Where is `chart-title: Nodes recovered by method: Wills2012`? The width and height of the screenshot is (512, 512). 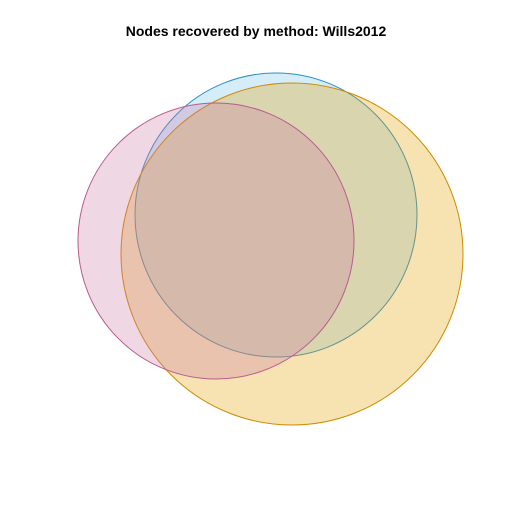 chart-title: Nodes recovered by method: Wills2012 is located at coordinates (256, 31).